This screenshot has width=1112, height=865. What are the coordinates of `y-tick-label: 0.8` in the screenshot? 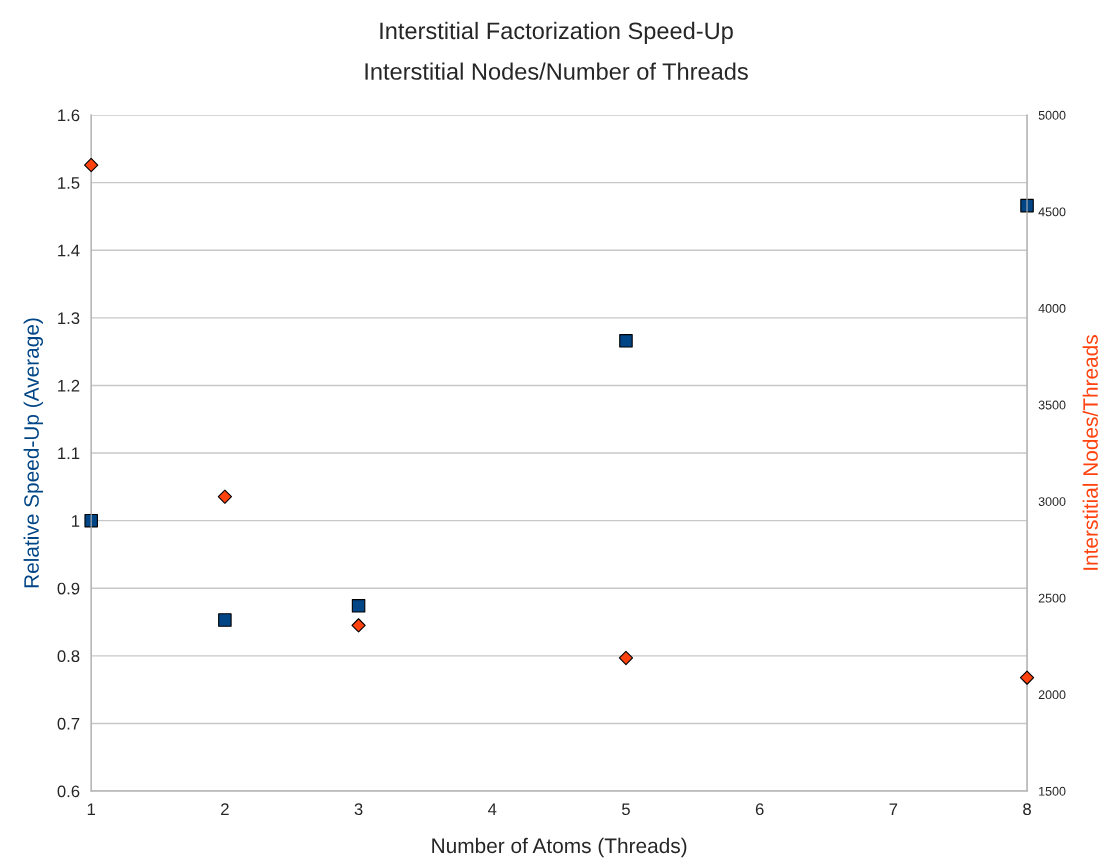 It's located at (68, 656).